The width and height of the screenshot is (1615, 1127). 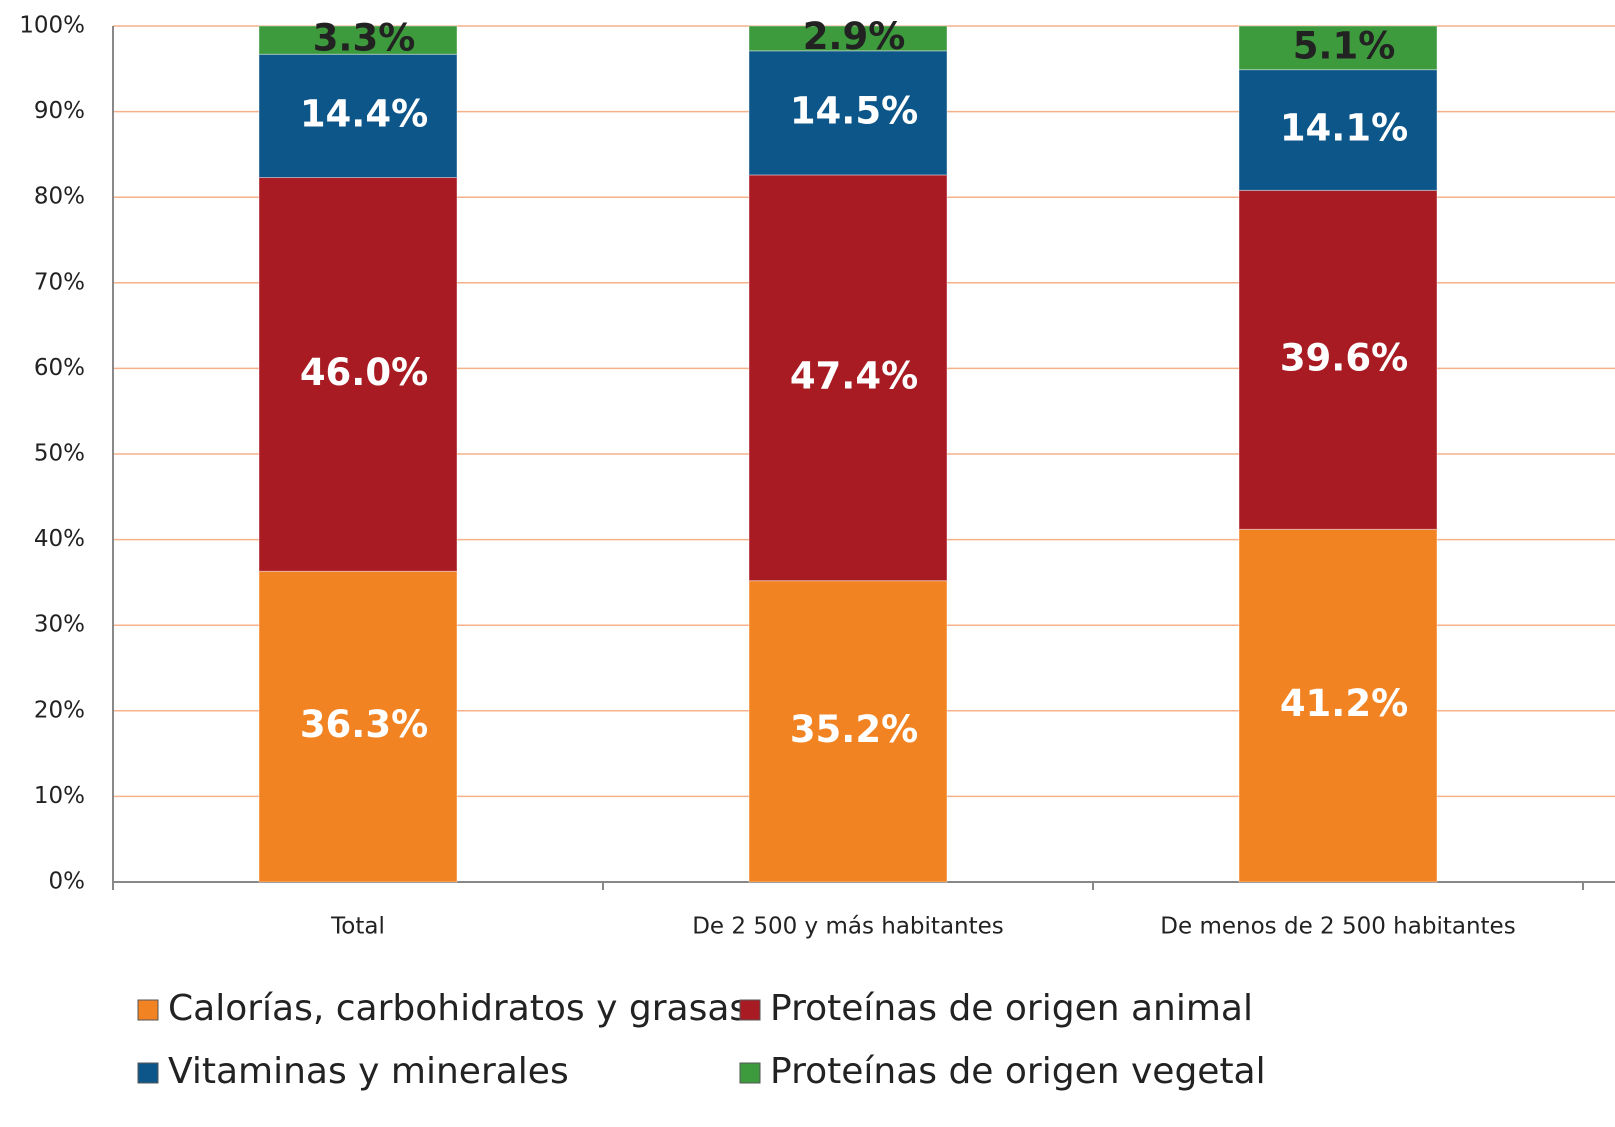 I want to click on value-label: 14.1%, so click(x=1344, y=128).